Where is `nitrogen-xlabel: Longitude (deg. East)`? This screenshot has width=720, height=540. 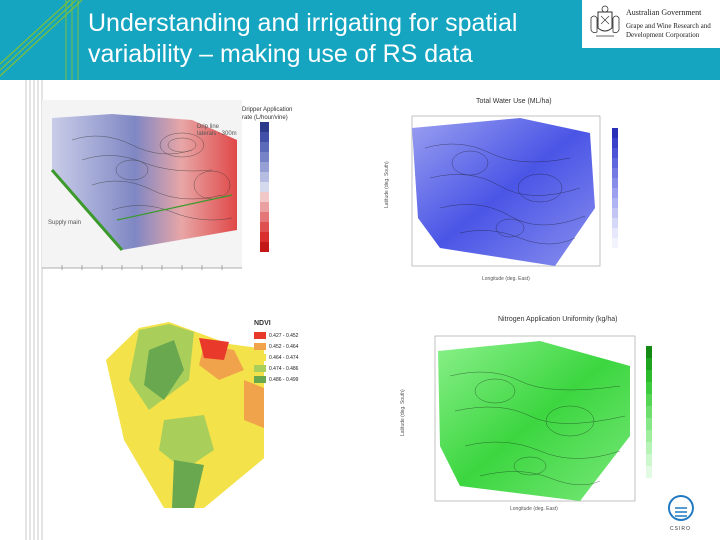 nitrogen-xlabel: Longitude (deg. East) is located at coordinates (534, 509).